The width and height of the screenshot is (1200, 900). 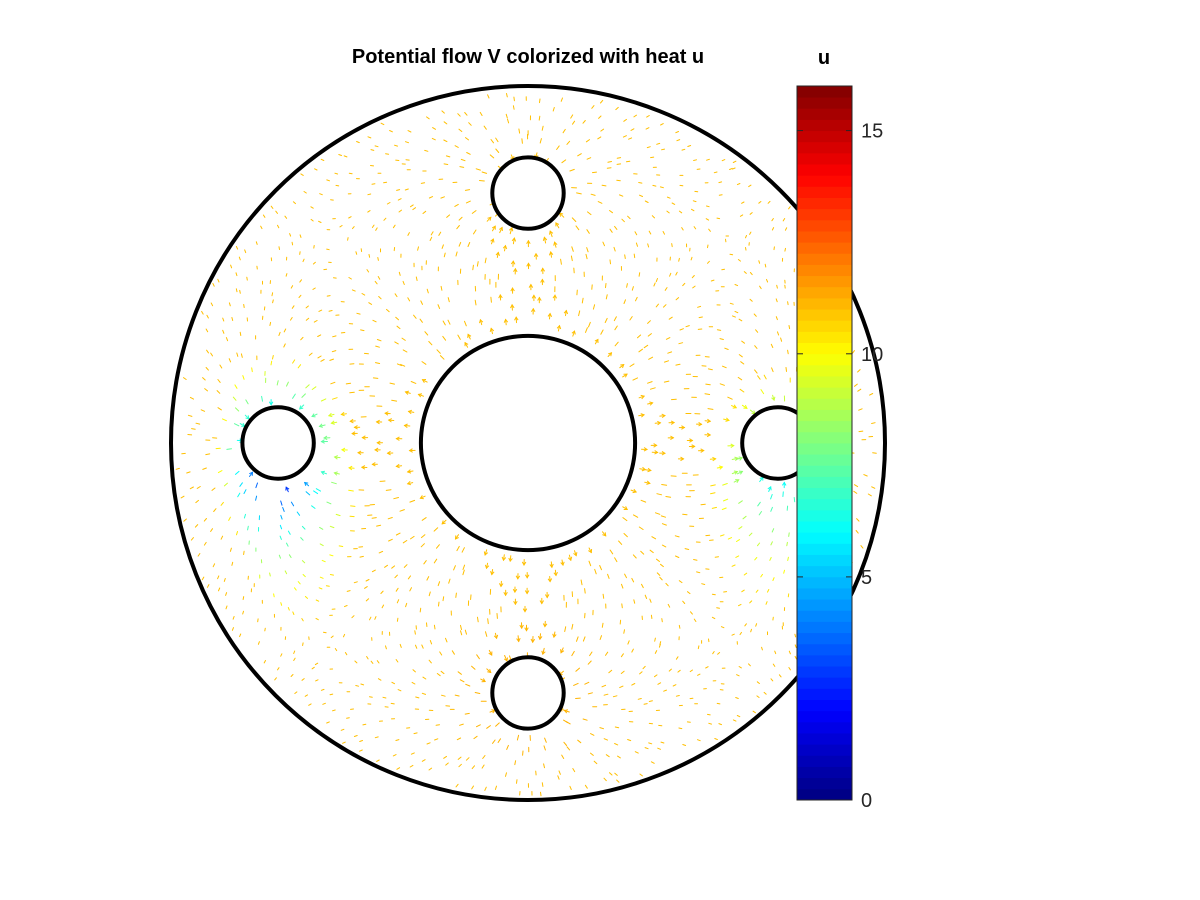 What do you see at coordinates (866, 801) in the screenshot?
I see `colorbar-tick-label: 0` at bounding box center [866, 801].